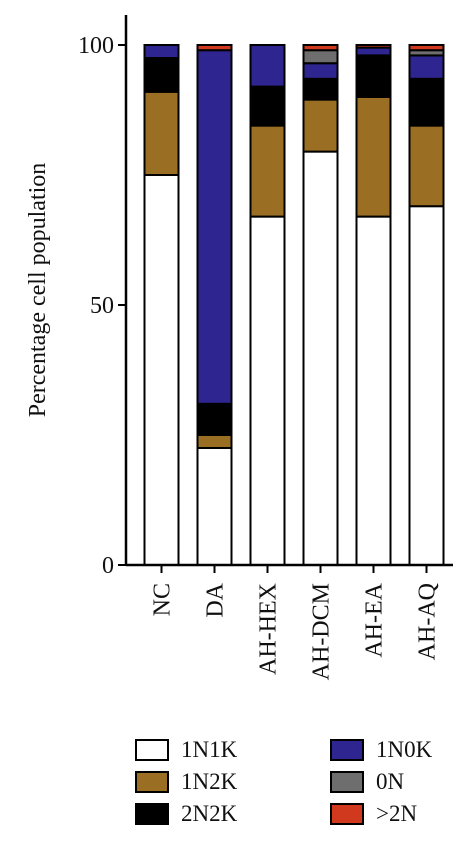 This screenshot has height=841, width=474. I want to click on x-tick-label: AH-EA, so click(375, 619).